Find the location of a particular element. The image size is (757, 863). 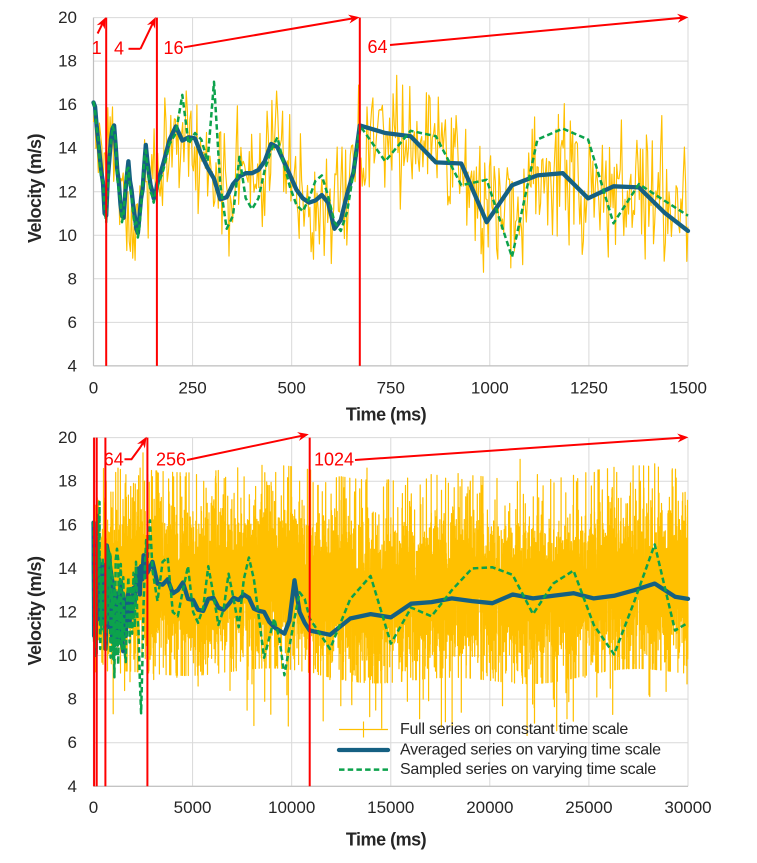

svg-text: 5000 is located at coordinates (193, 807).